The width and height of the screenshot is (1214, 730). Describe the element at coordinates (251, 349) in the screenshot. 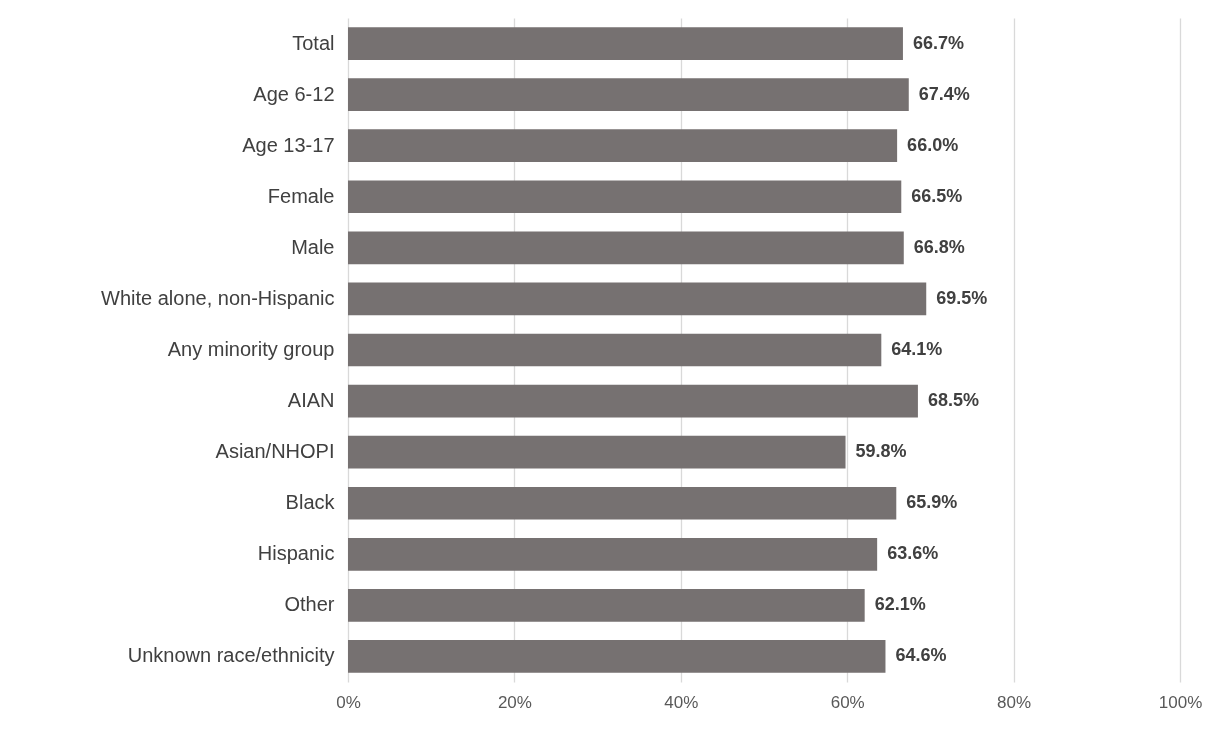

I see `y-tick-label: Any minority group` at that location.